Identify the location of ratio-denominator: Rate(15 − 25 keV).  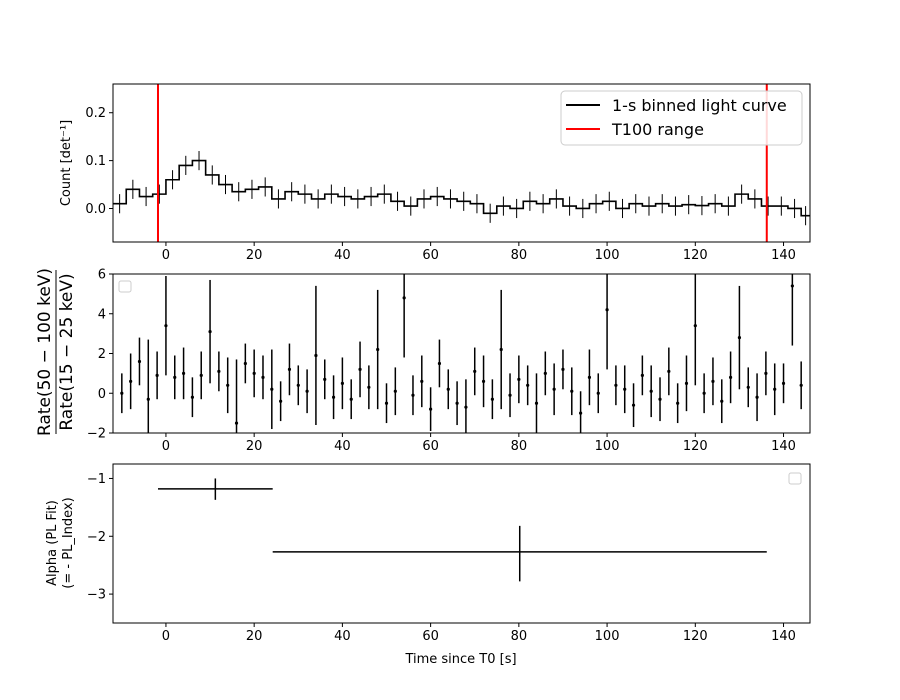
(67, 351).